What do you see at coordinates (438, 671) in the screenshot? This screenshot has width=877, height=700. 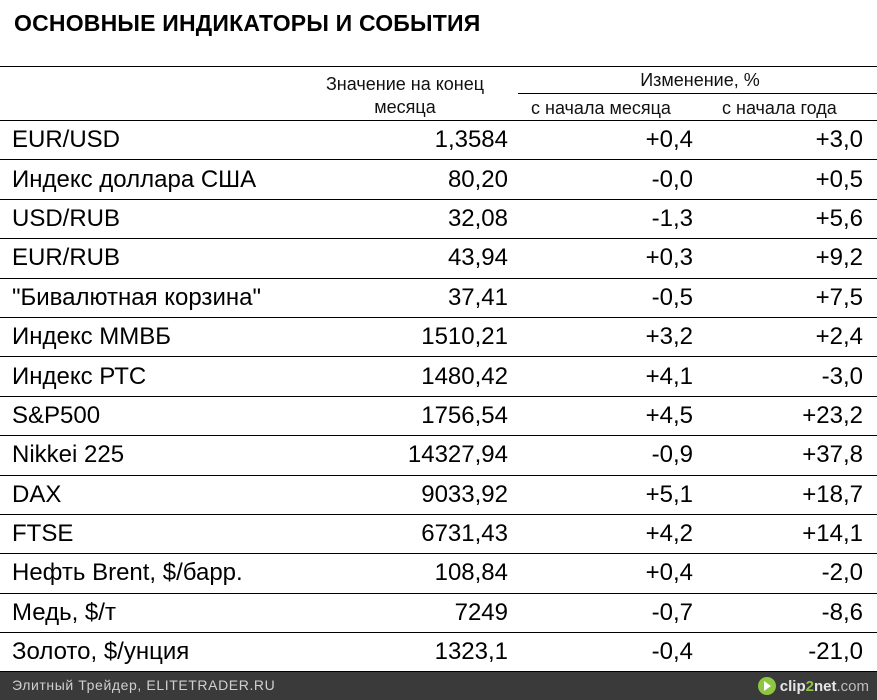 I see `table-bottom-rule` at bounding box center [438, 671].